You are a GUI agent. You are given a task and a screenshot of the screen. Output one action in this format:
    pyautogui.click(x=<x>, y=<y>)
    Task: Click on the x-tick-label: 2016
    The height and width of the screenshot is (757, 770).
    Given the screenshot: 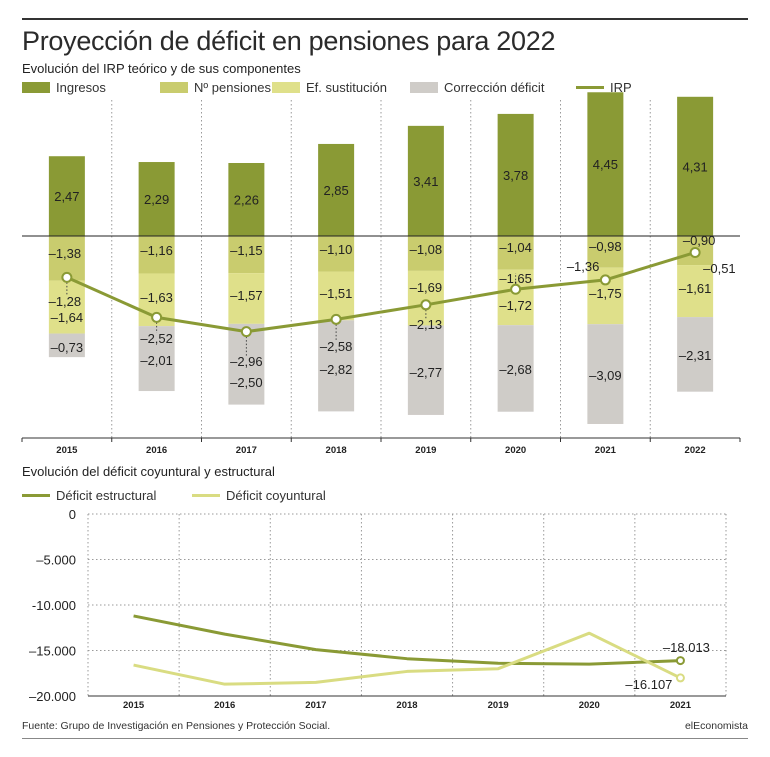 What is the action you would take?
    pyautogui.click(x=156, y=450)
    